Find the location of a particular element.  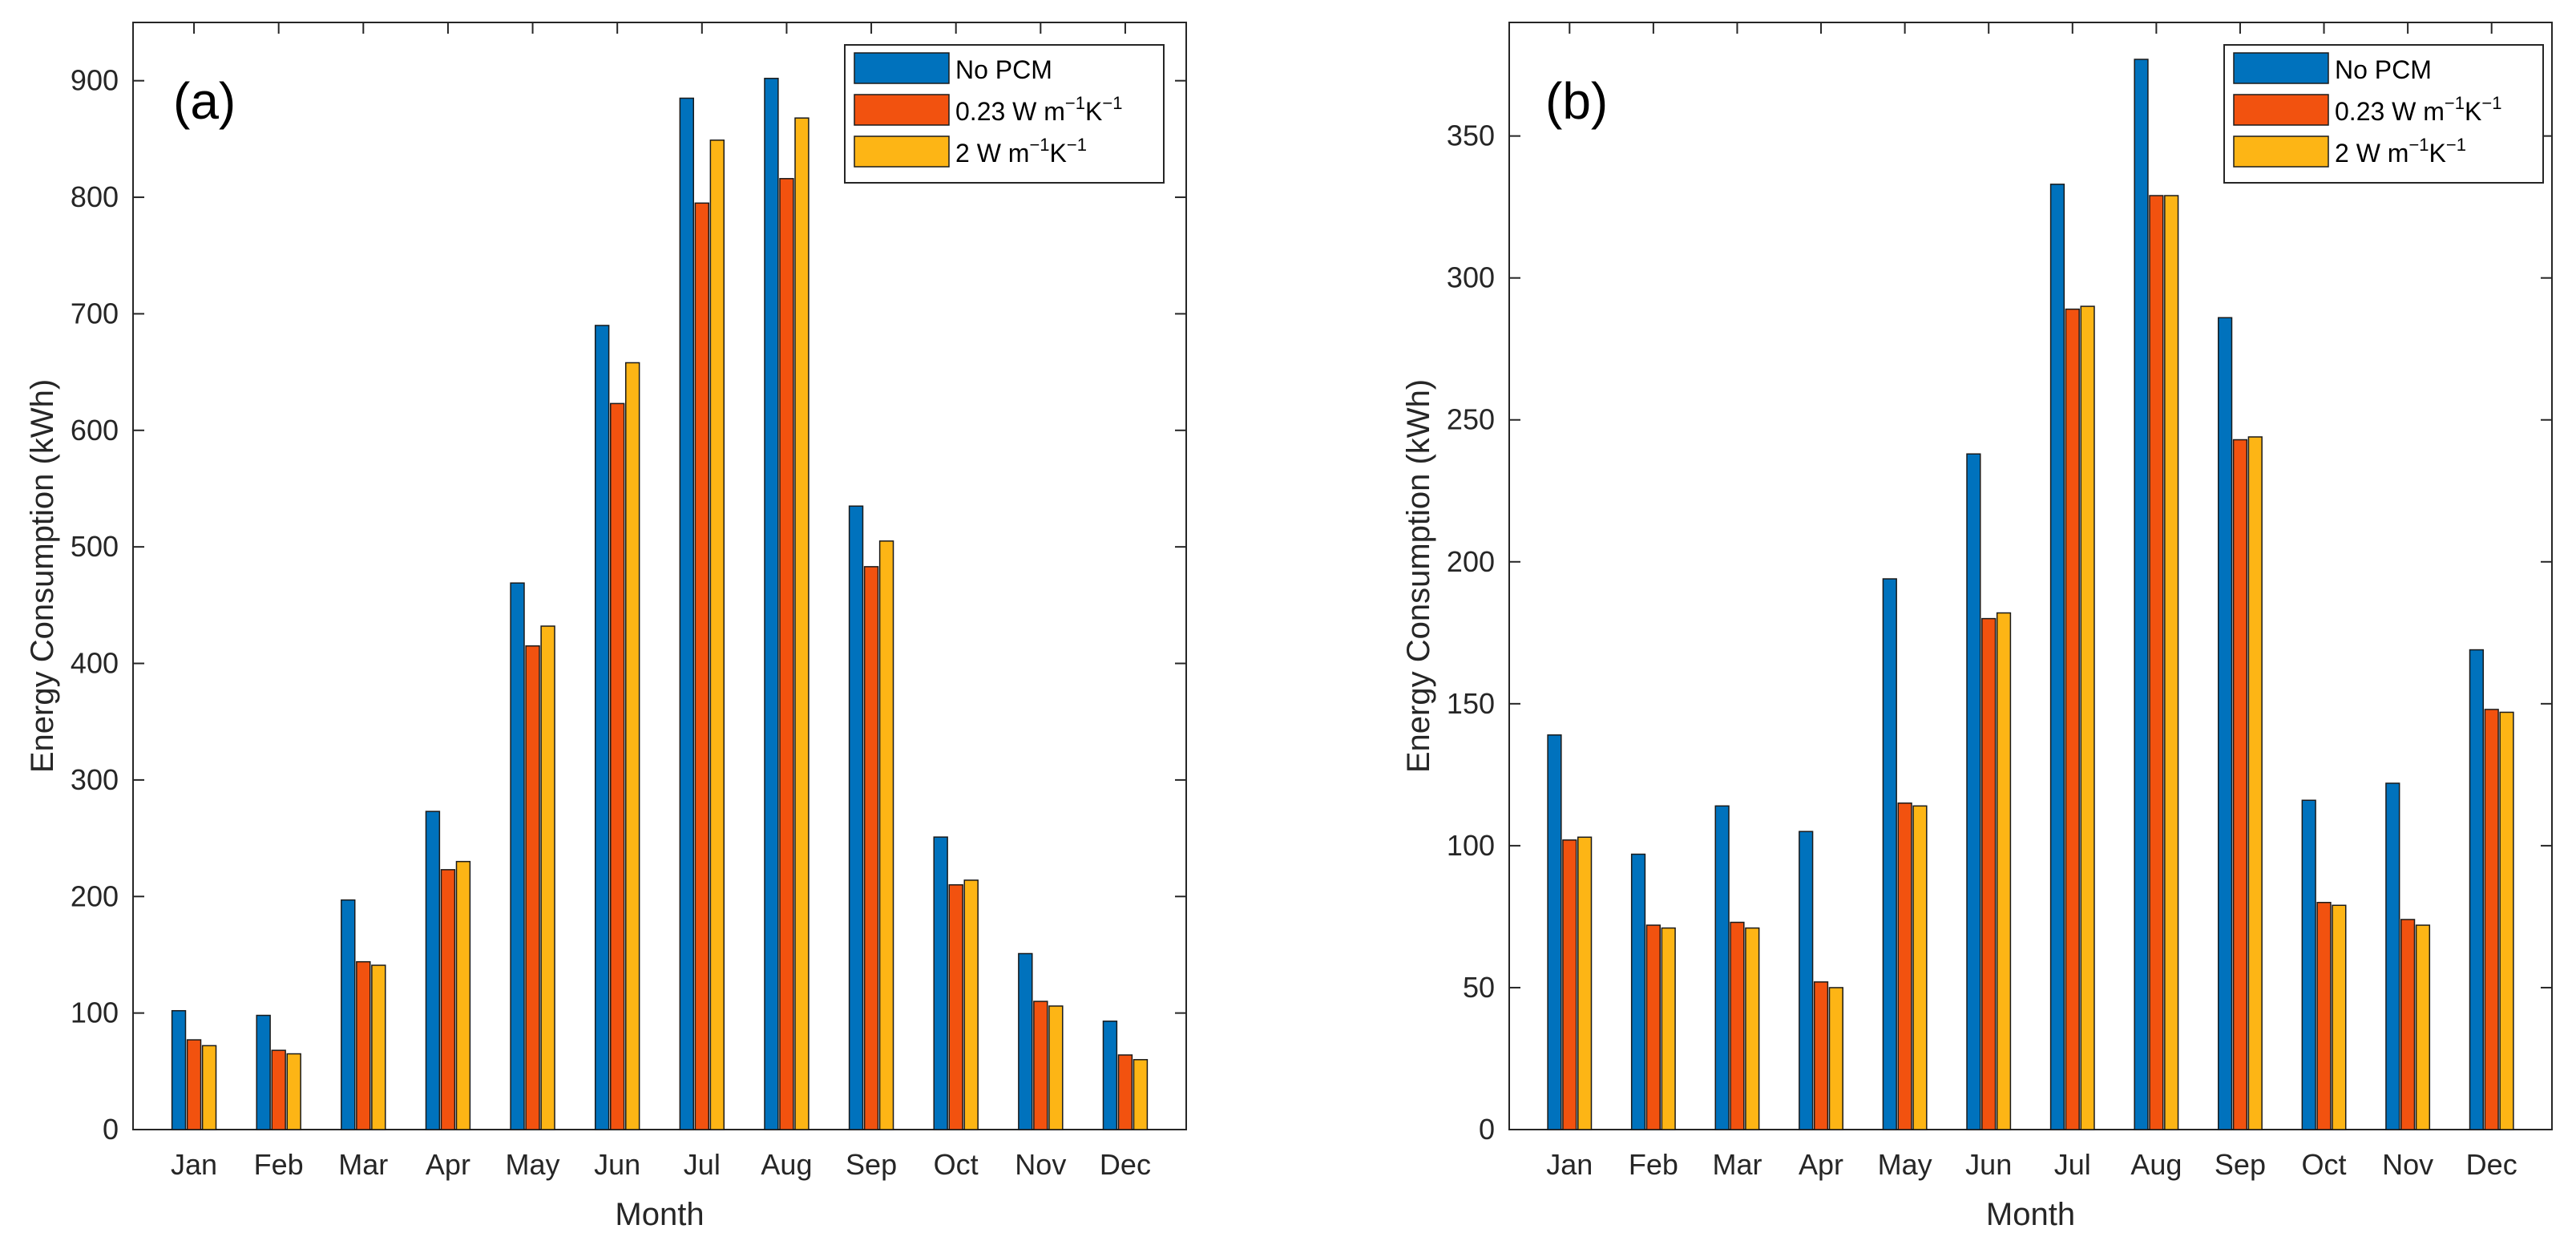

bar-k023-jan is located at coordinates (194, 1084).